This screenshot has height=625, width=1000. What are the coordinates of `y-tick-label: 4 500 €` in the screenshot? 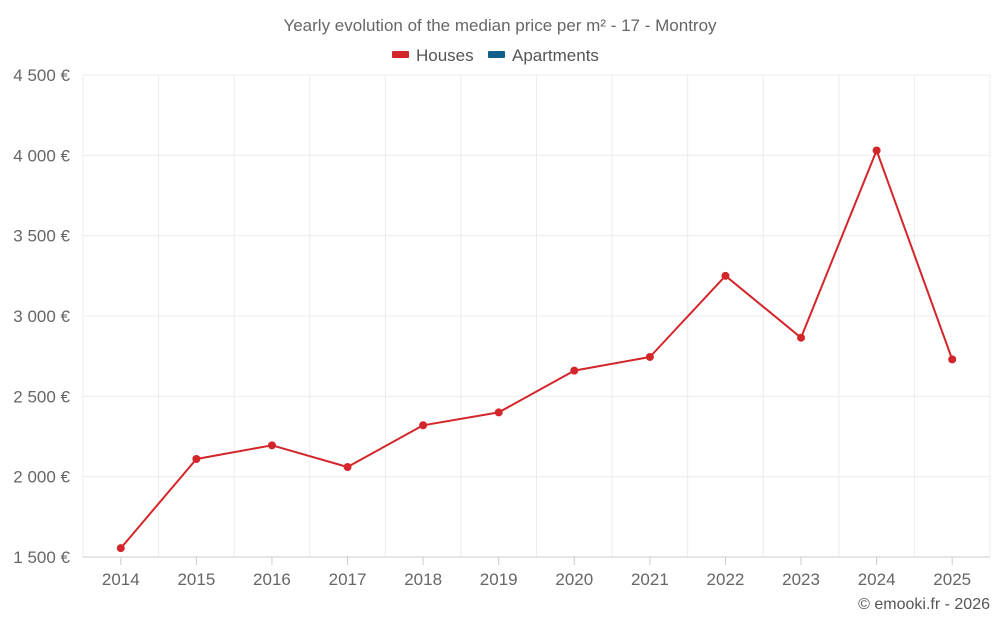 It's located at (41, 75).